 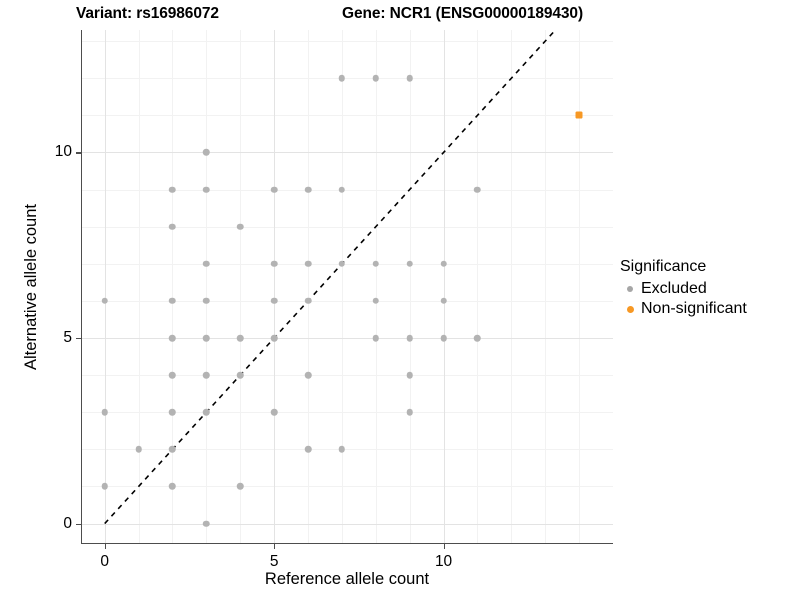 I want to click on variant-title: Variant: rs16986072, so click(x=147, y=13).